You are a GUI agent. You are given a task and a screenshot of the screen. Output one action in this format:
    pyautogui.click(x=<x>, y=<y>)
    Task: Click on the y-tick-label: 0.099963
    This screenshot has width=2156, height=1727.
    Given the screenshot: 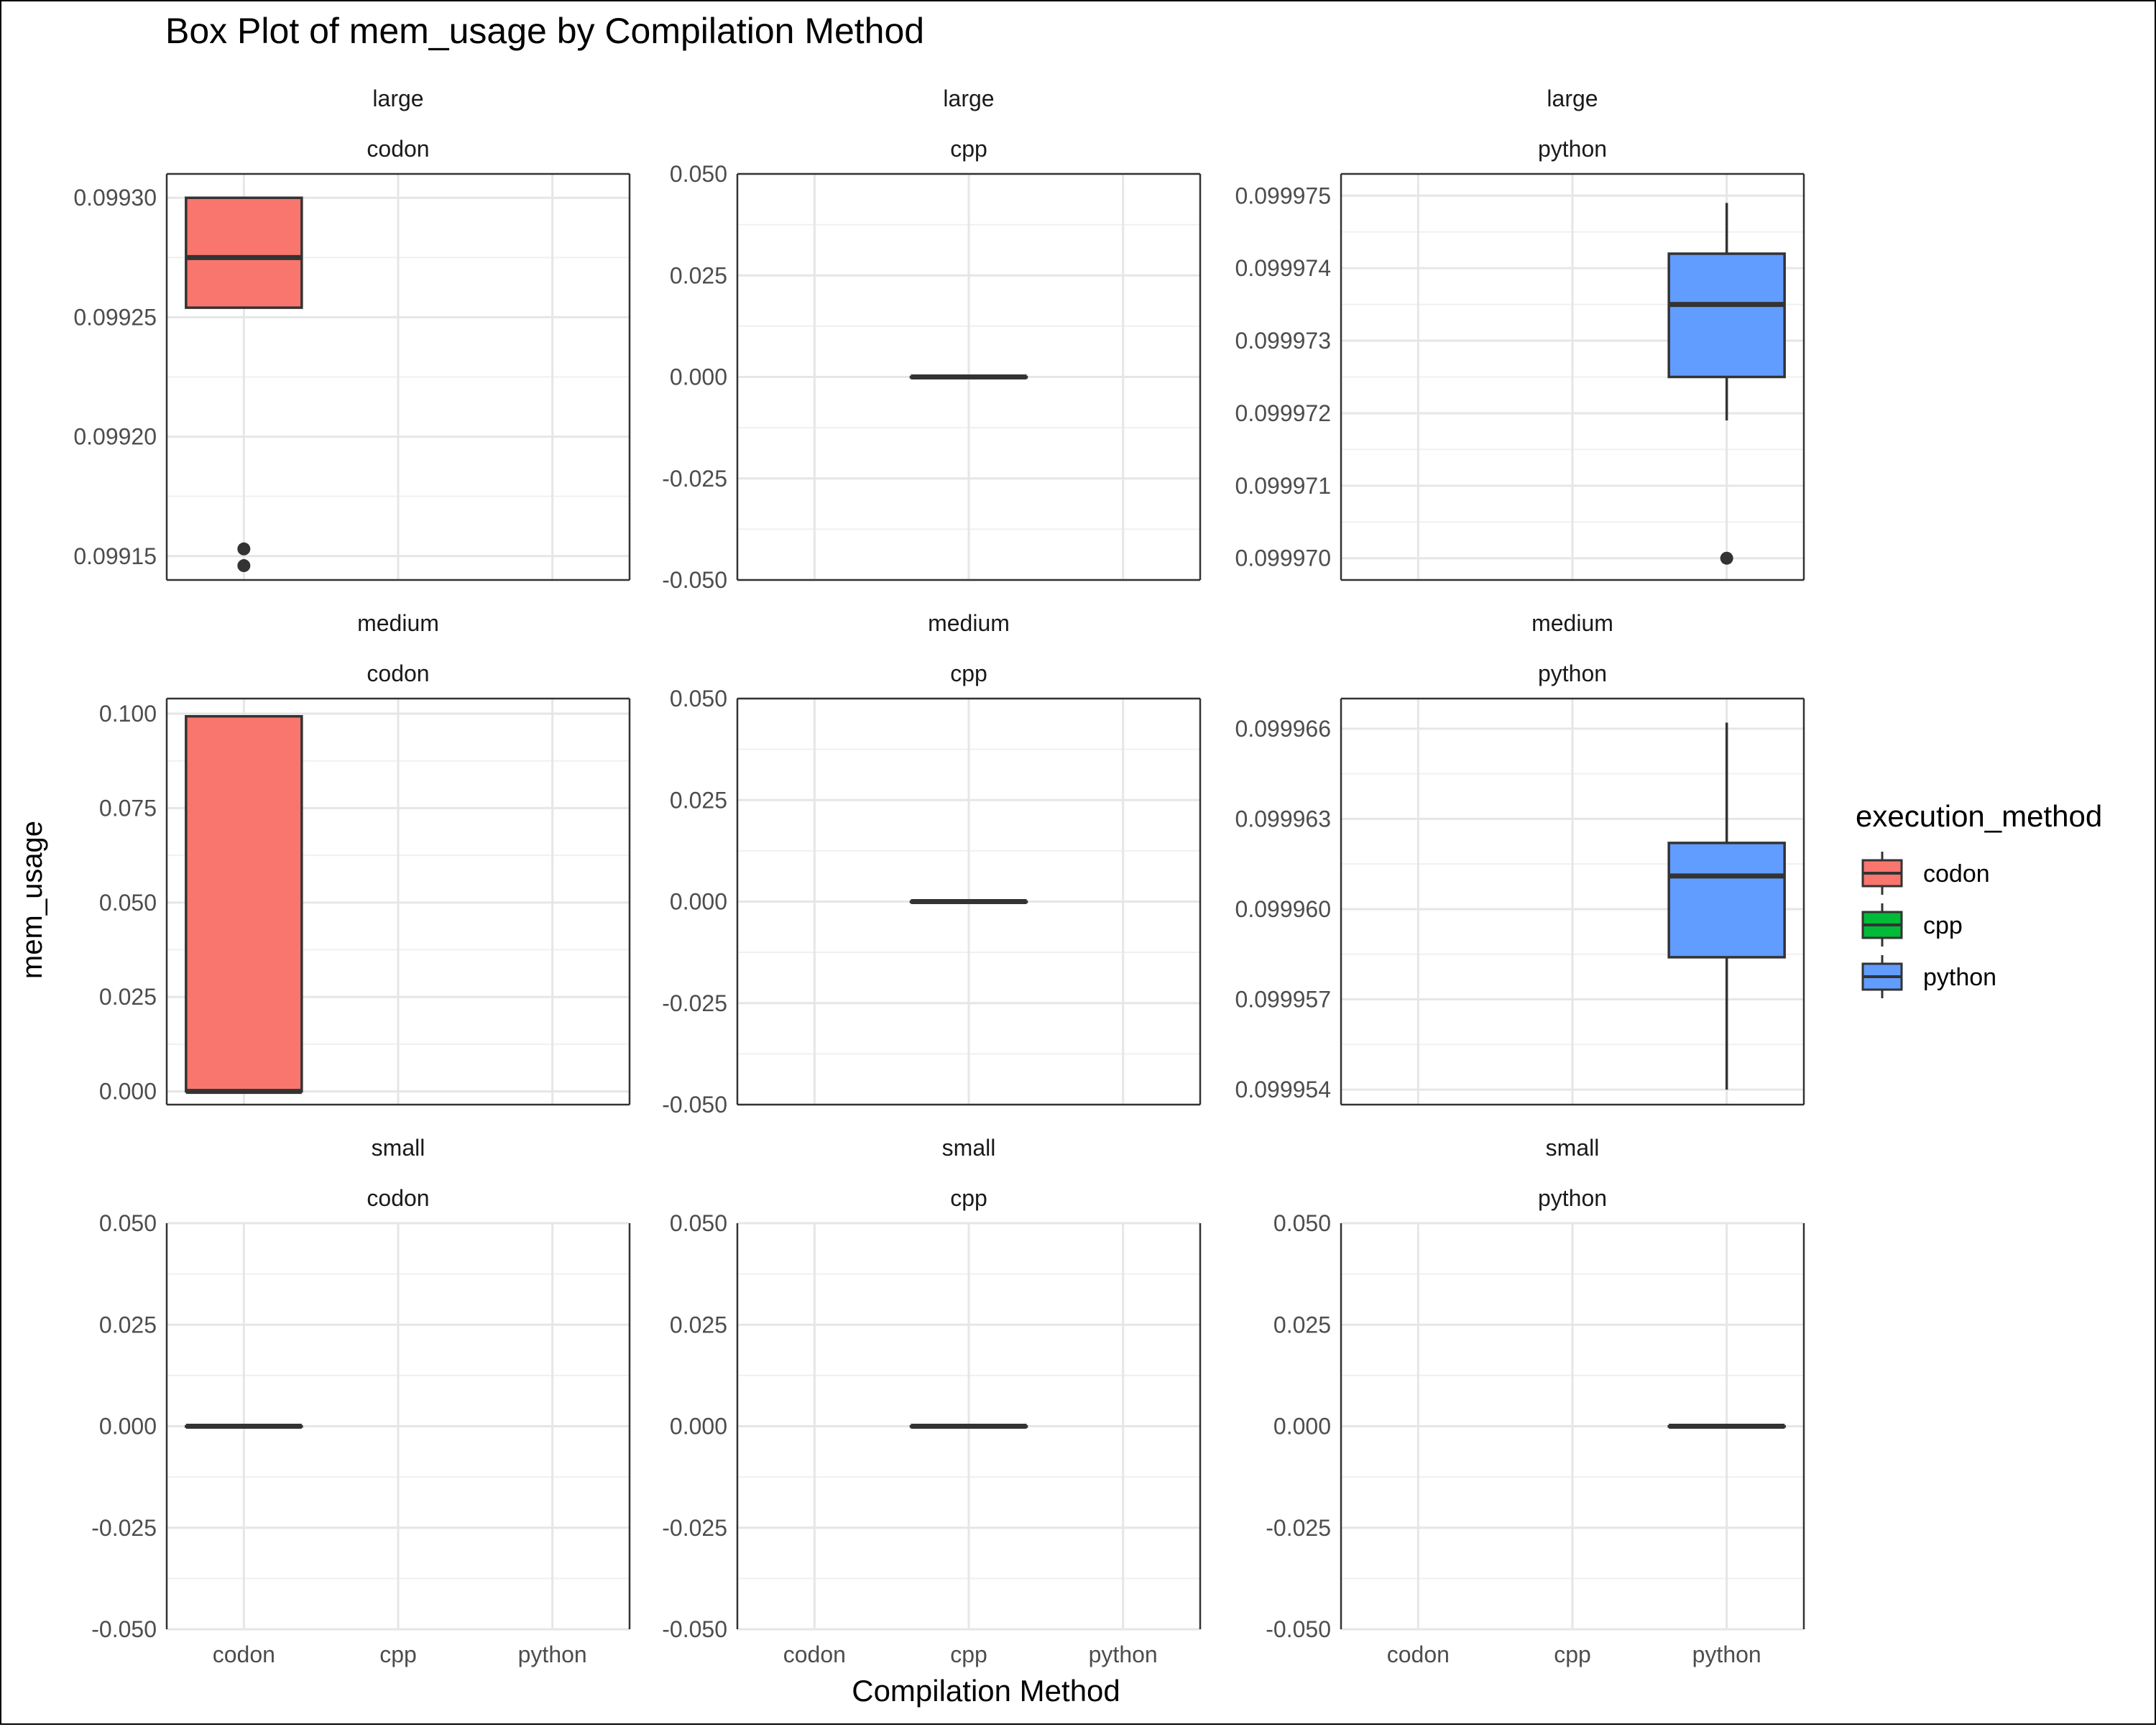 What is the action you would take?
    pyautogui.click(x=1283, y=819)
    